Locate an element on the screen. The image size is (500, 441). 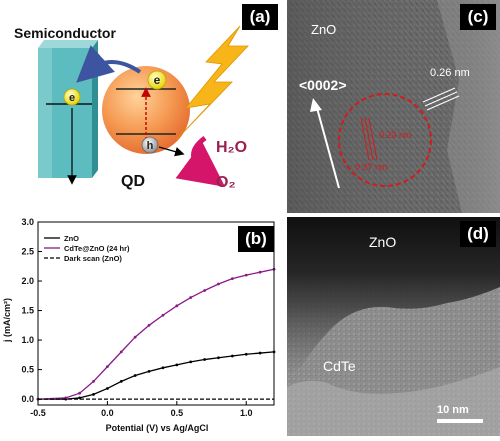
y-tick-label: 0.5 is located at coordinates (27, 370).